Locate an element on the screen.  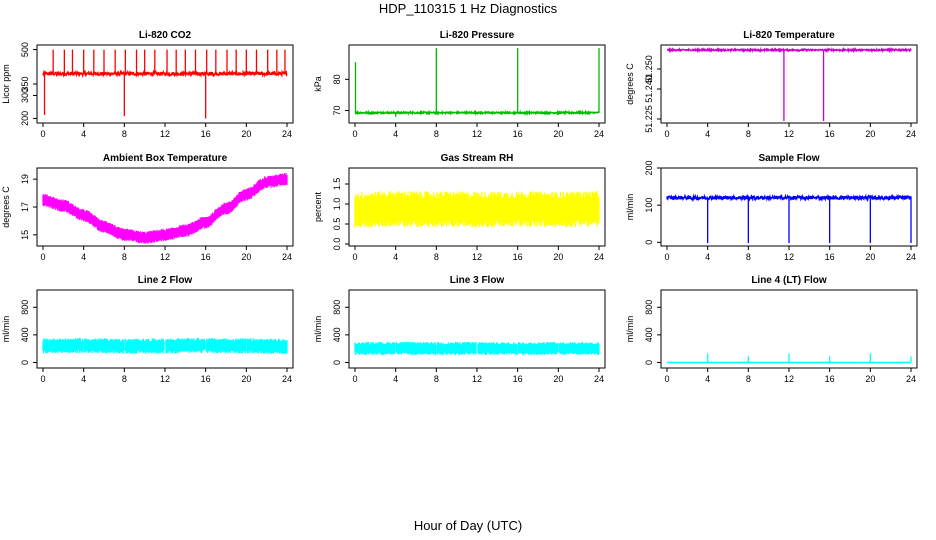
y-tick-label: 70 is located at coordinates (337, 111).